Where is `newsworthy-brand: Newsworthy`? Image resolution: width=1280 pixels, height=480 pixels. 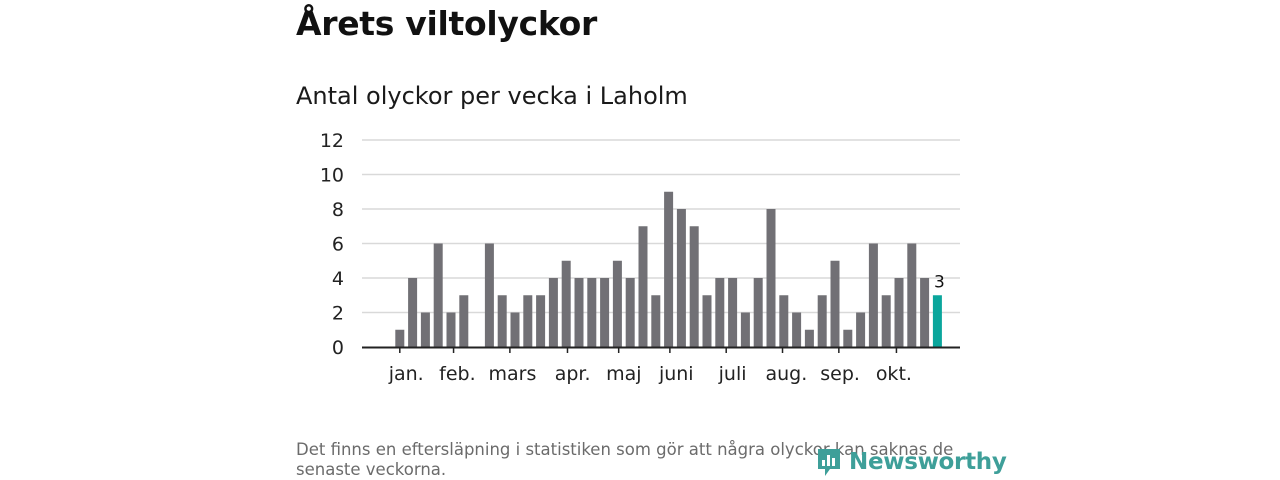
newsworthy-brand: Newsworthy is located at coordinates (911, 462).